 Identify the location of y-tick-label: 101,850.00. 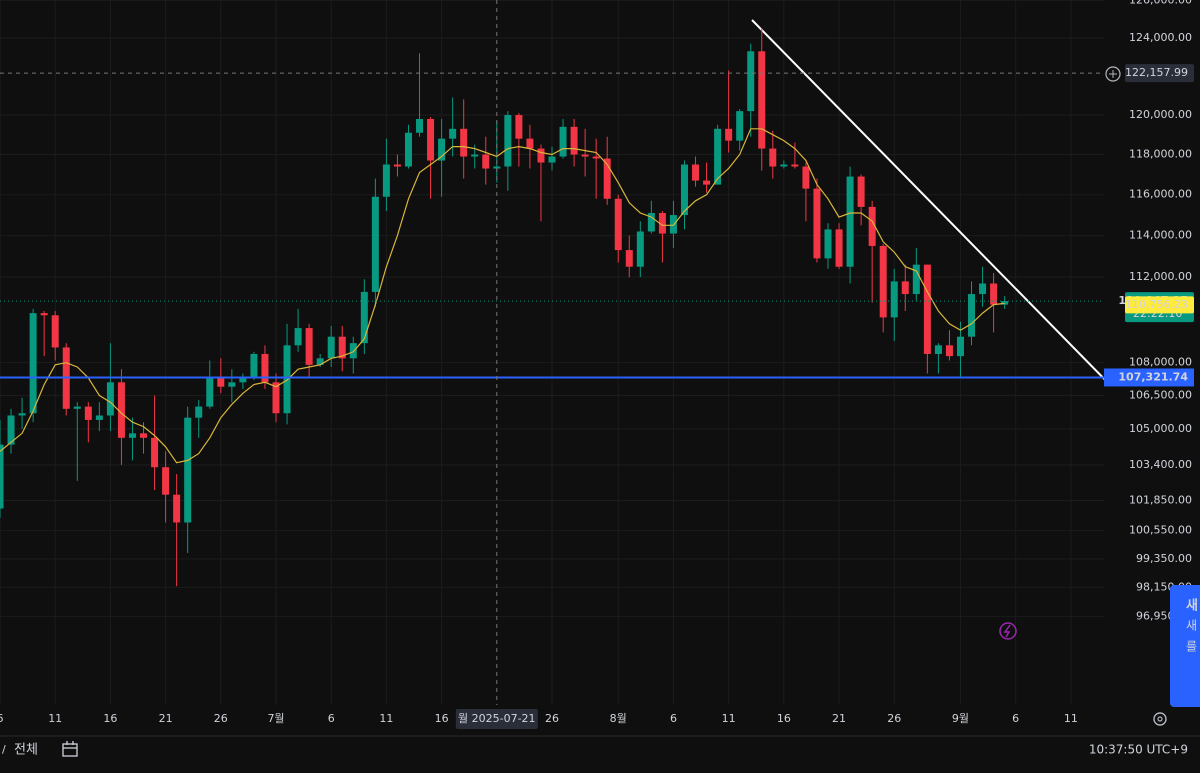
(1160, 499).